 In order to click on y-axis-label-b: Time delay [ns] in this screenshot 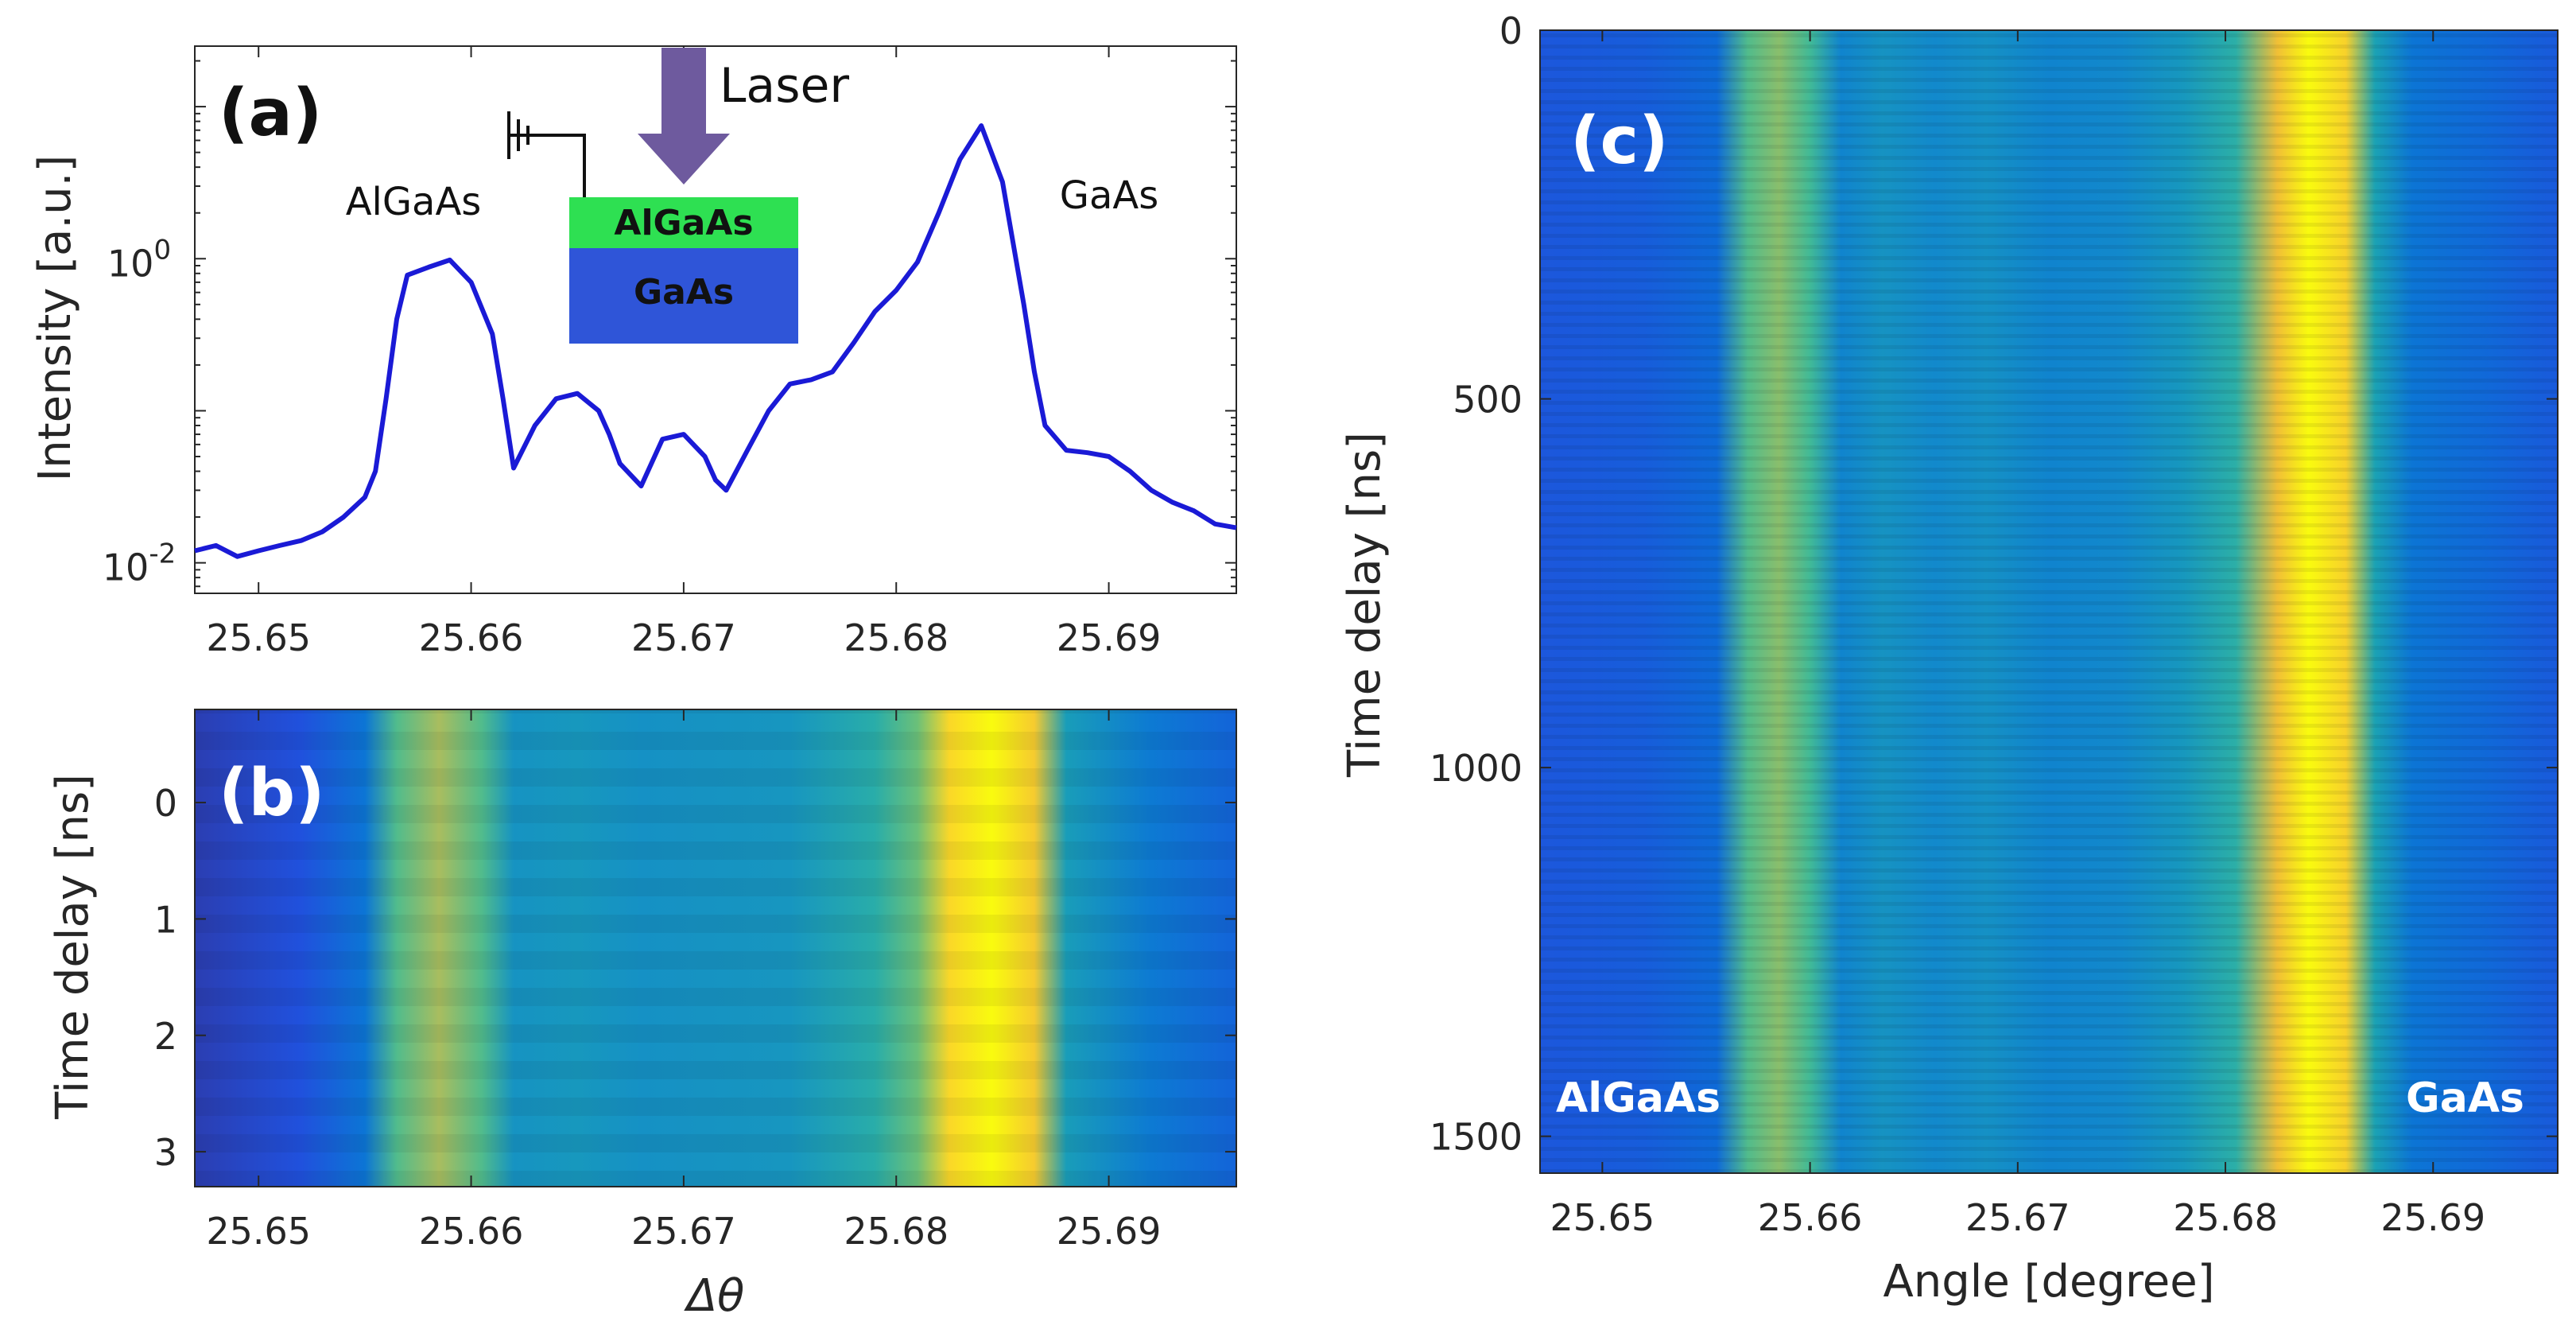, I will do `click(73, 947)`.